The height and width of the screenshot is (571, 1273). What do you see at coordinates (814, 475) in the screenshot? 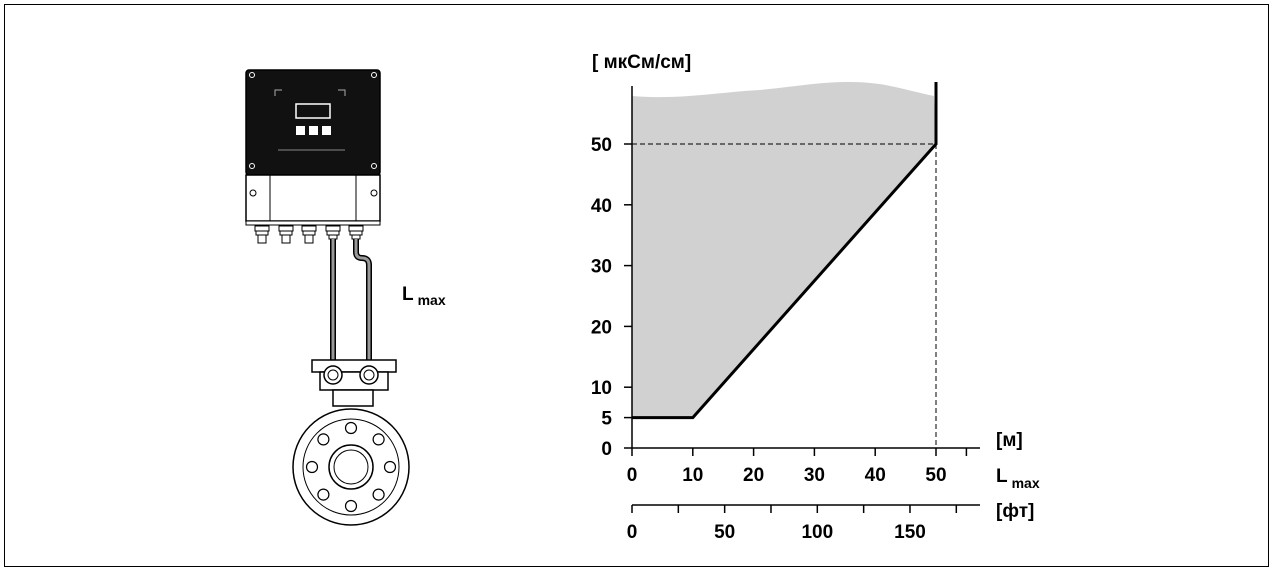
I see `x-tick-label: 30` at bounding box center [814, 475].